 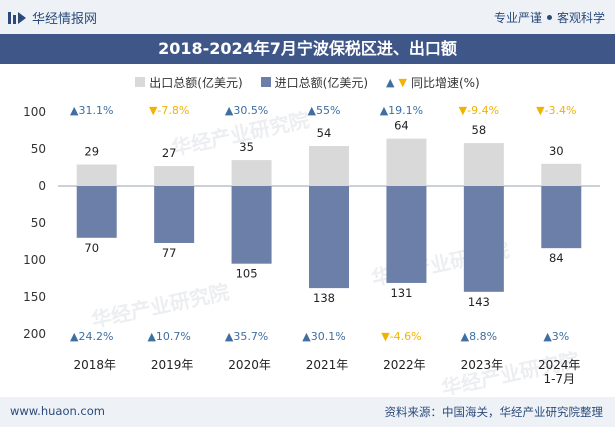 I want to click on up-triangle-icon: ▲, so click(x=390, y=82).